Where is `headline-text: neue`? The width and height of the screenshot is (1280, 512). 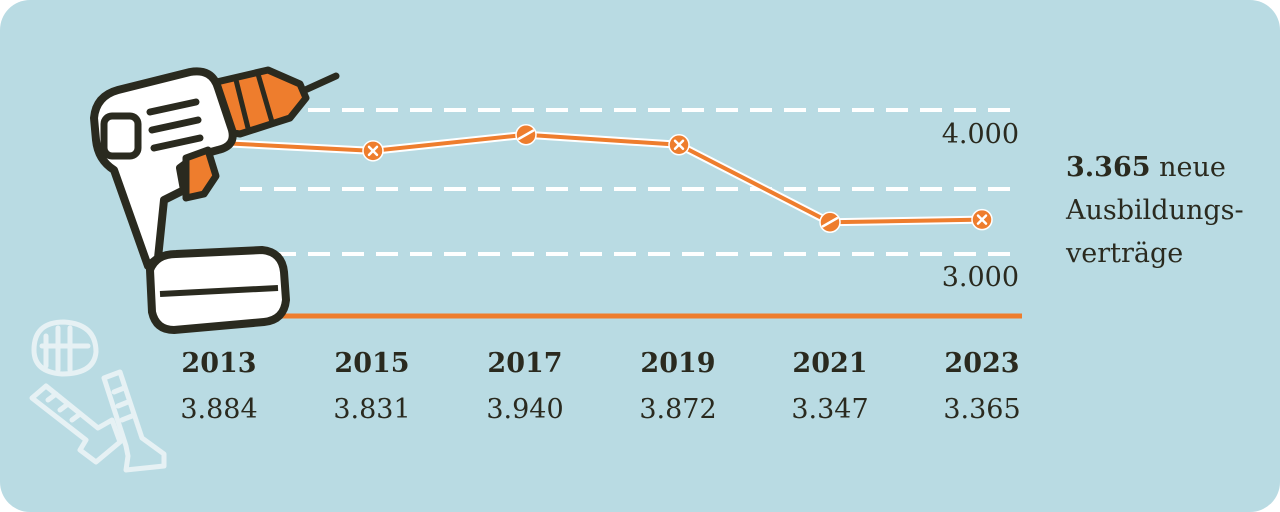 headline-text: neue is located at coordinates (1192, 167).